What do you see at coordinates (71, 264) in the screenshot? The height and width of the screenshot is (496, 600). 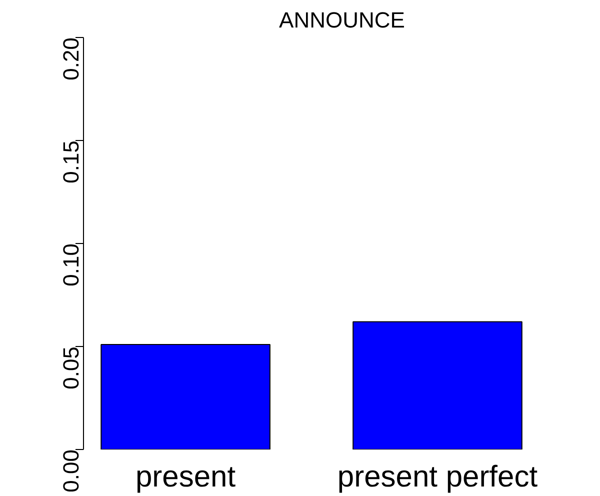 I see `y-tick-label: 0.10` at bounding box center [71, 264].